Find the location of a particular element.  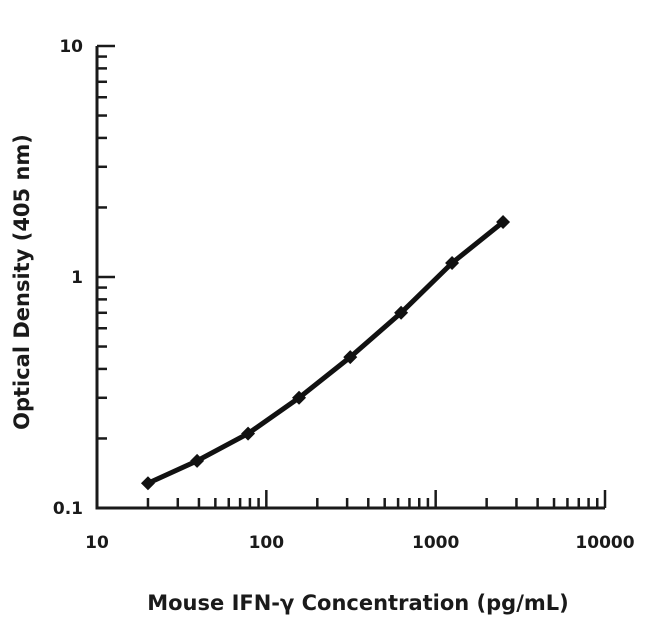

x-tick-label: 1000 is located at coordinates (435, 543).